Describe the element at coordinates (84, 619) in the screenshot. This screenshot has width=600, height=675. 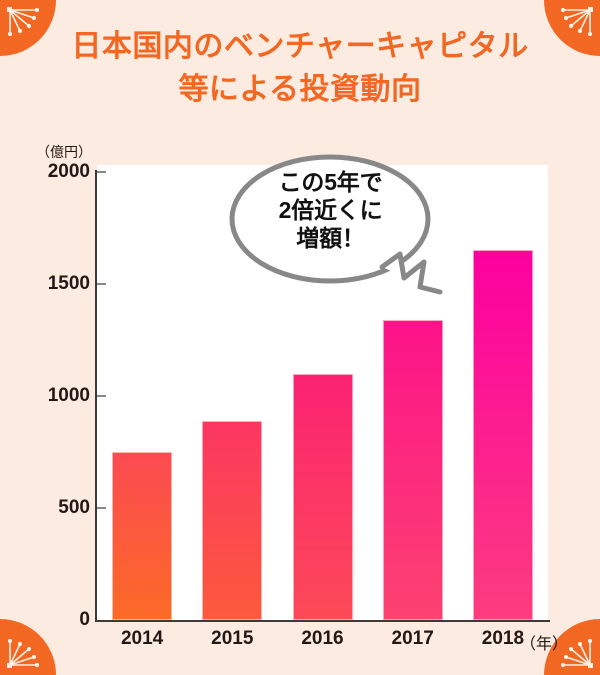
I see `y-axis-tick-label: 0` at that location.